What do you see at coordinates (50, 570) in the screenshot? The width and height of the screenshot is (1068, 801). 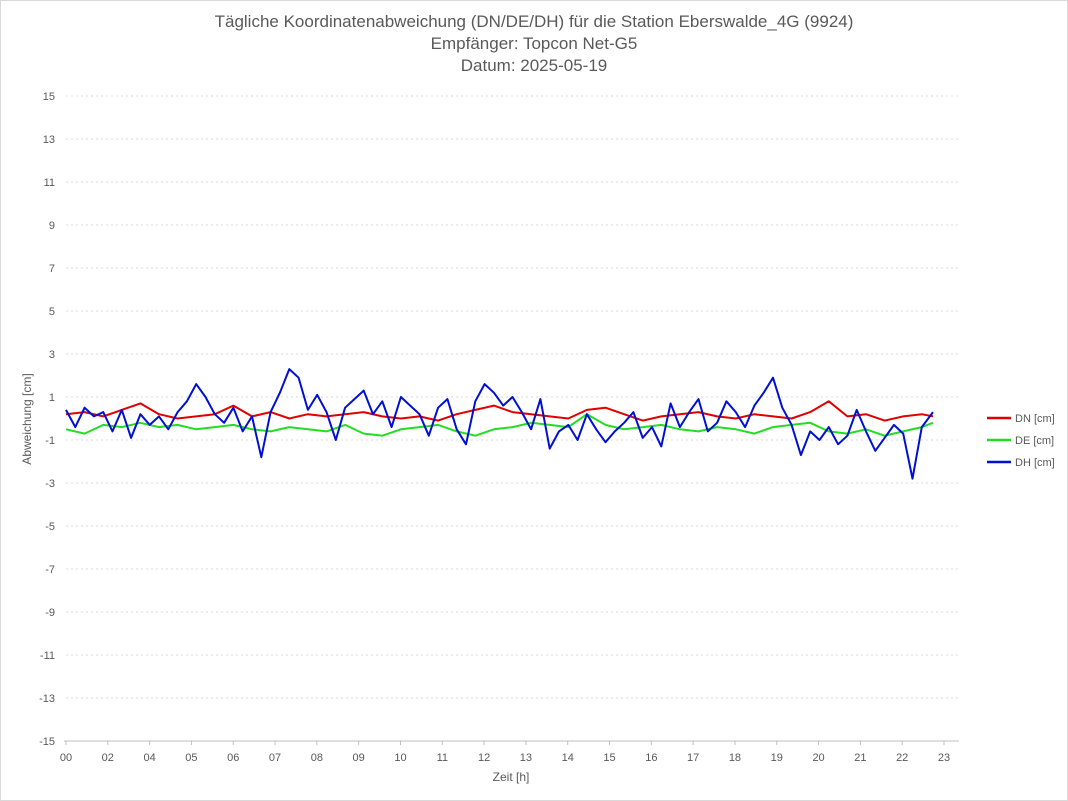 I see `y-tick-label: -7` at bounding box center [50, 570].